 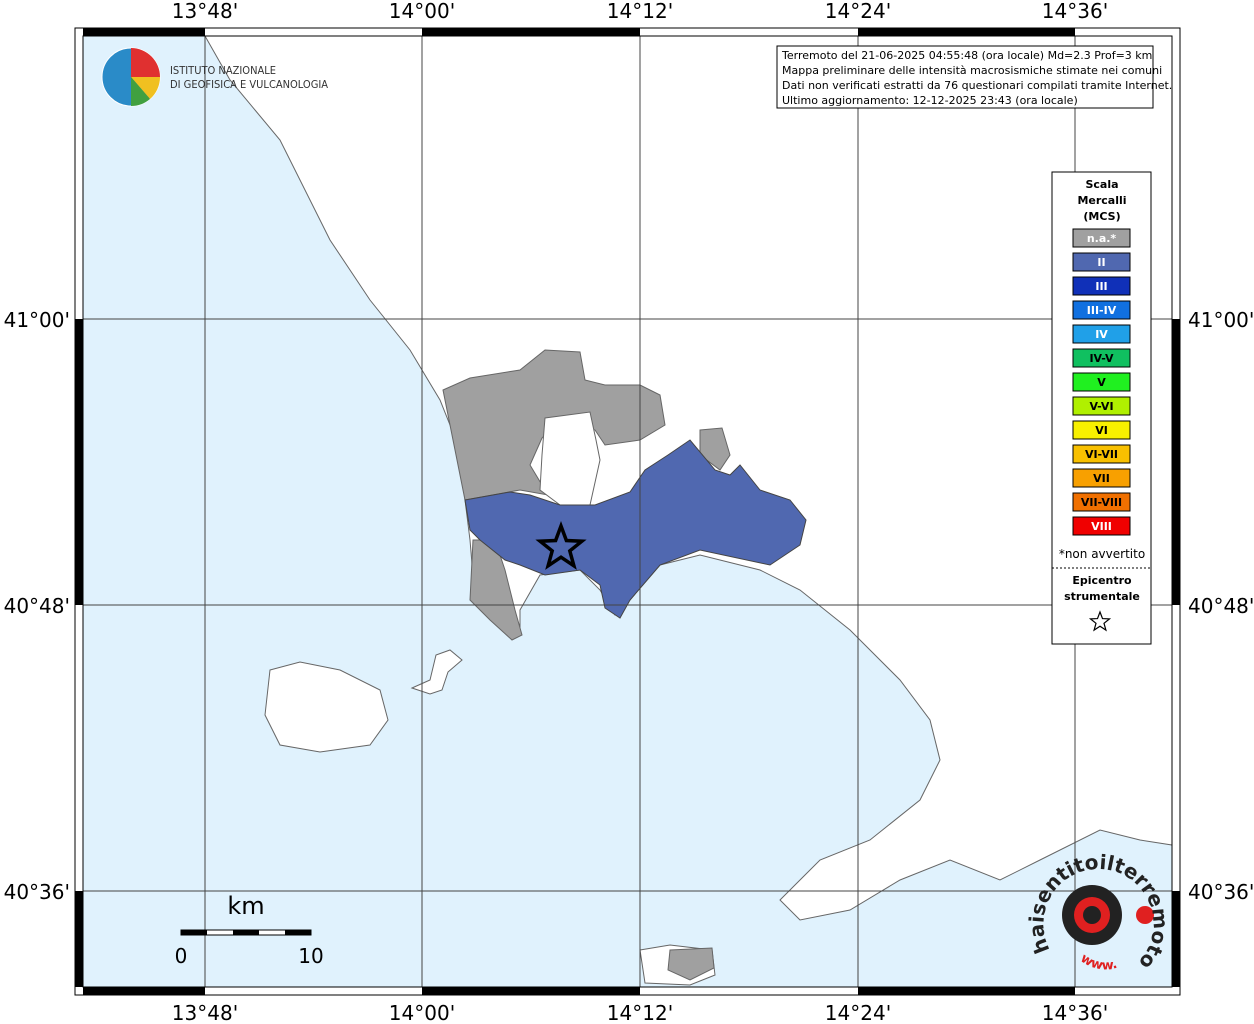 What do you see at coordinates (181, 956) in the screenshot?
I see `scale-label: 0` at bounding box center [181, 956].